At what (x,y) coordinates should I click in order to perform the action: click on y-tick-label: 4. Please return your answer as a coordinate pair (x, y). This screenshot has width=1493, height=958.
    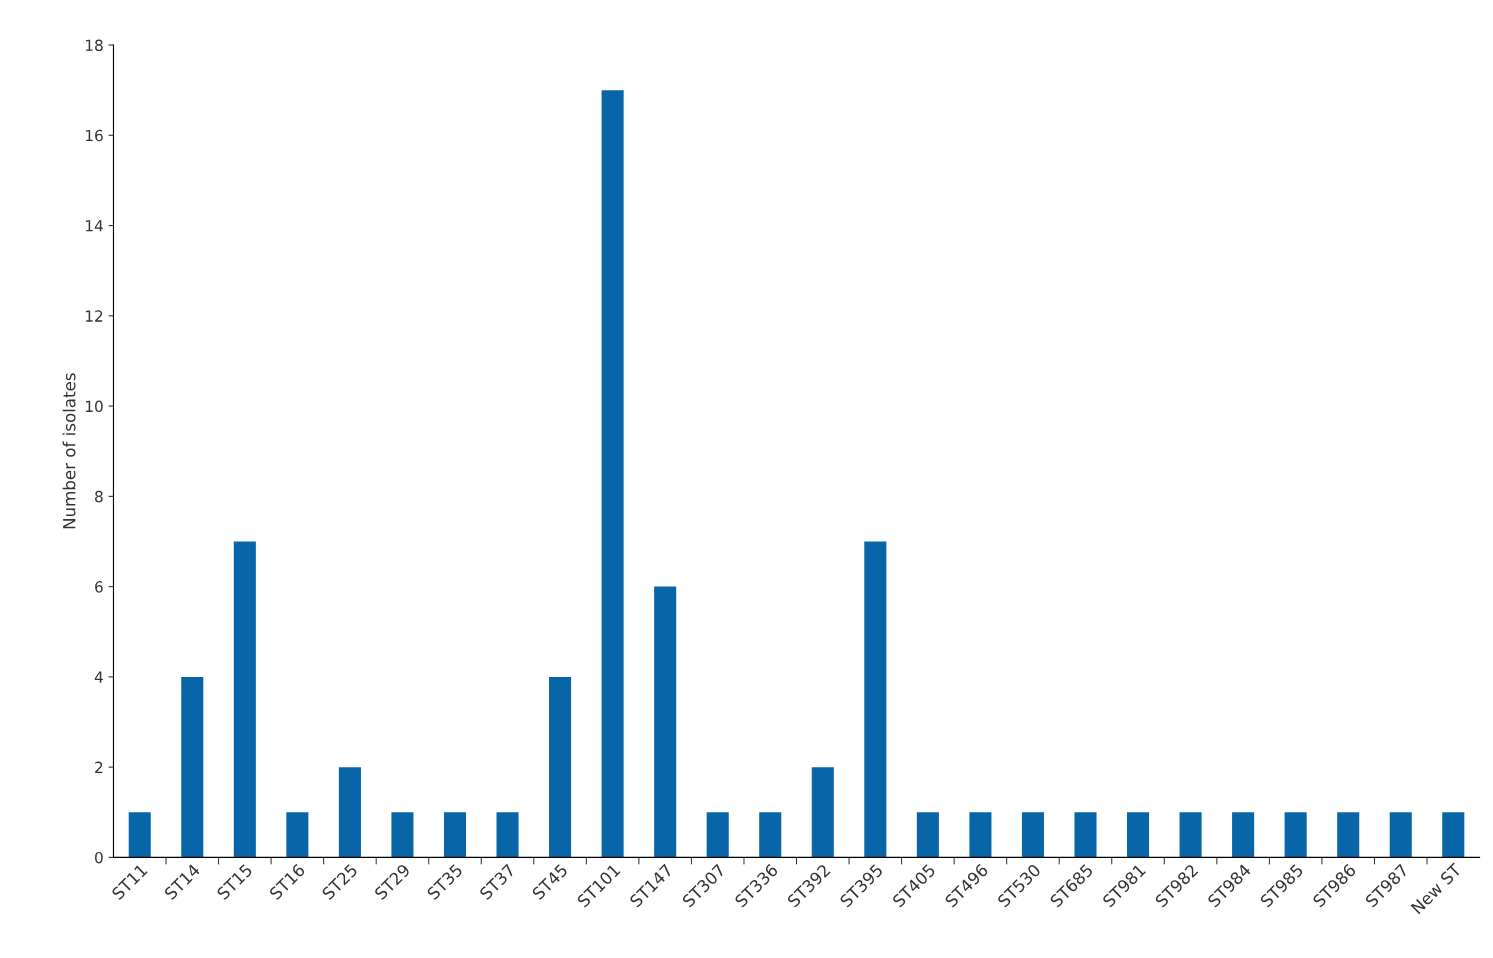
    Looking at the image, I should click on (98, 677).